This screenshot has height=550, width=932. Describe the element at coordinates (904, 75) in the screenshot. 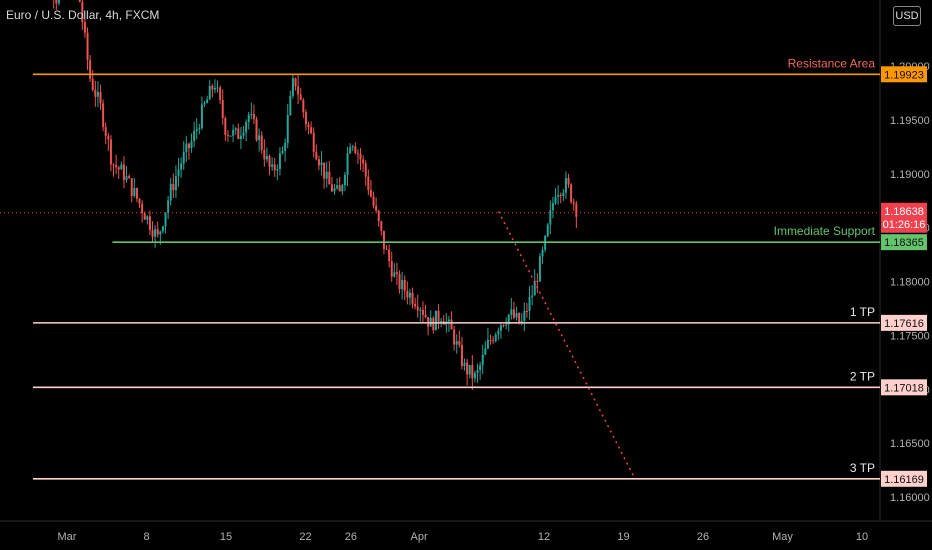

I see `resistance-area-price-label: 1.19923` at that location.